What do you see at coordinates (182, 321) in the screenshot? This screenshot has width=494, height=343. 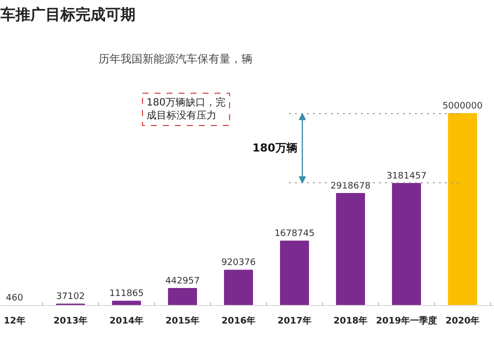 I see `x-tick-label: 2015年` at bounding box center [182, 321].